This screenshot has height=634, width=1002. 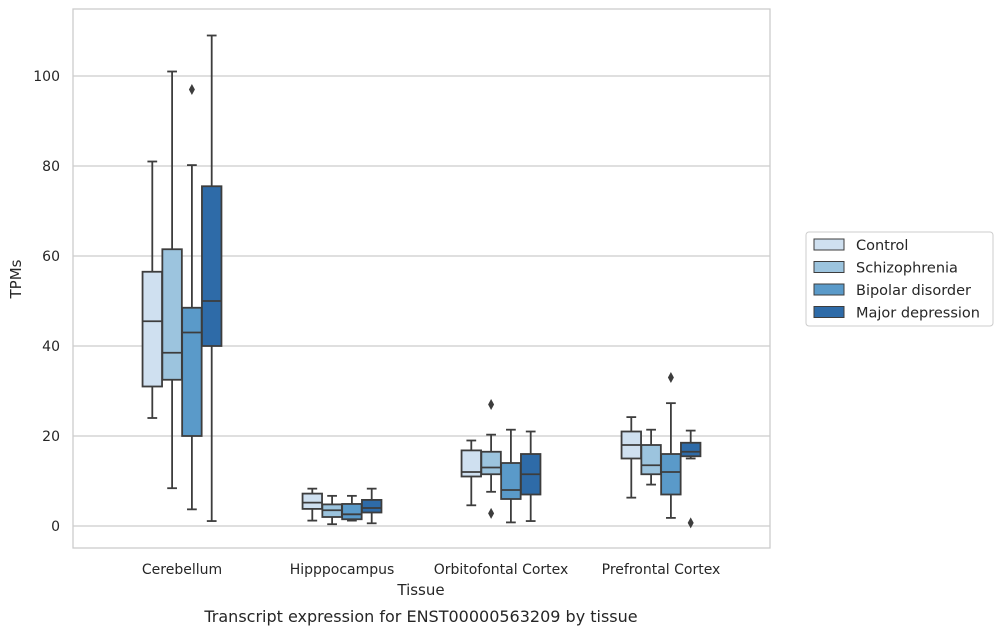 What do you see at coordinates (661, 570) in the screenshot?
I see `x-tick-label: Prefrontal Cortex` at bounding box center [661, 570].